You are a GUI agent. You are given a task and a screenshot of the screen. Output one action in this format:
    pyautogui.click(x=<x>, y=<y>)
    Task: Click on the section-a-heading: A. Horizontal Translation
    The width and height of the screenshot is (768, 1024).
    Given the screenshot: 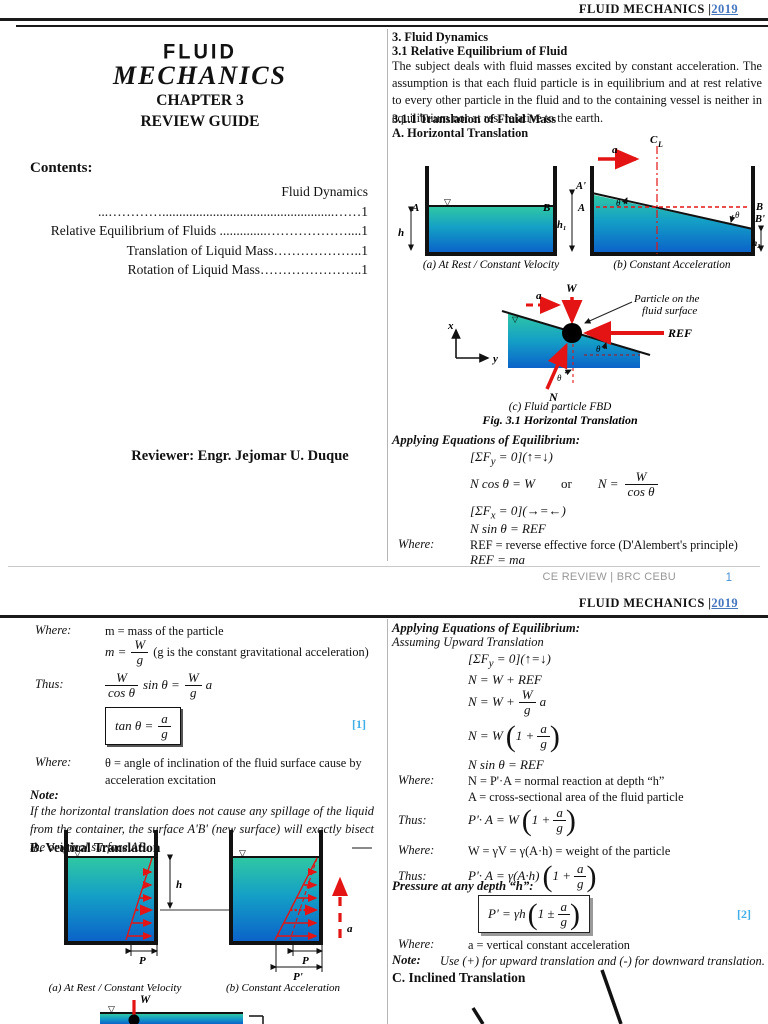 What is the action you would take?
    pyautogui.click(x=460, y=133)
    